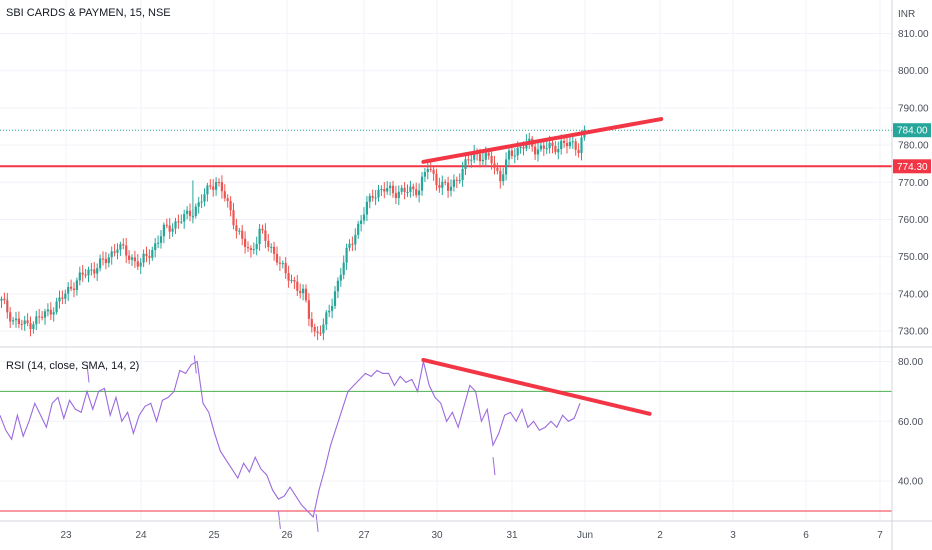  I want to click on date-label: 30, so click(437, 535).